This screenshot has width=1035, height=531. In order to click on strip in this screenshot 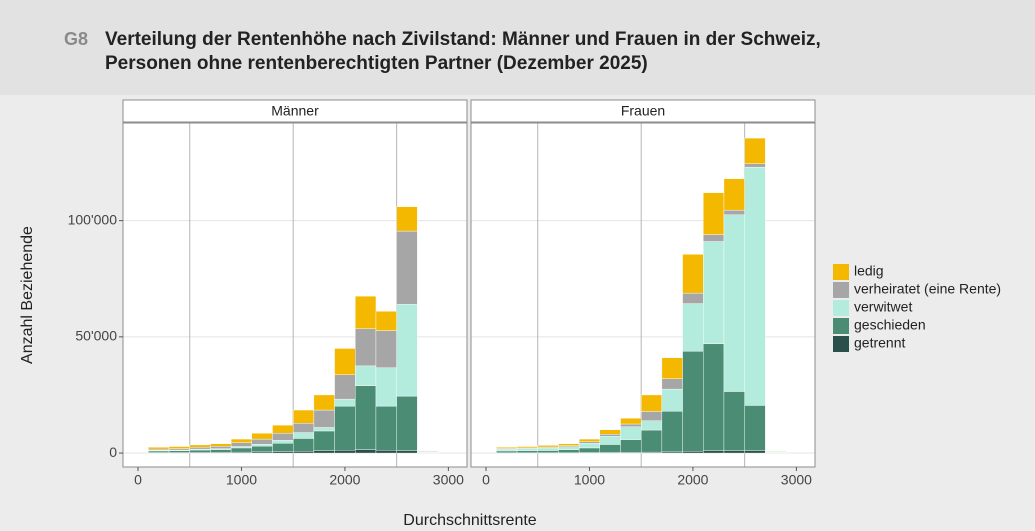, I will do `click(295, 111)`.